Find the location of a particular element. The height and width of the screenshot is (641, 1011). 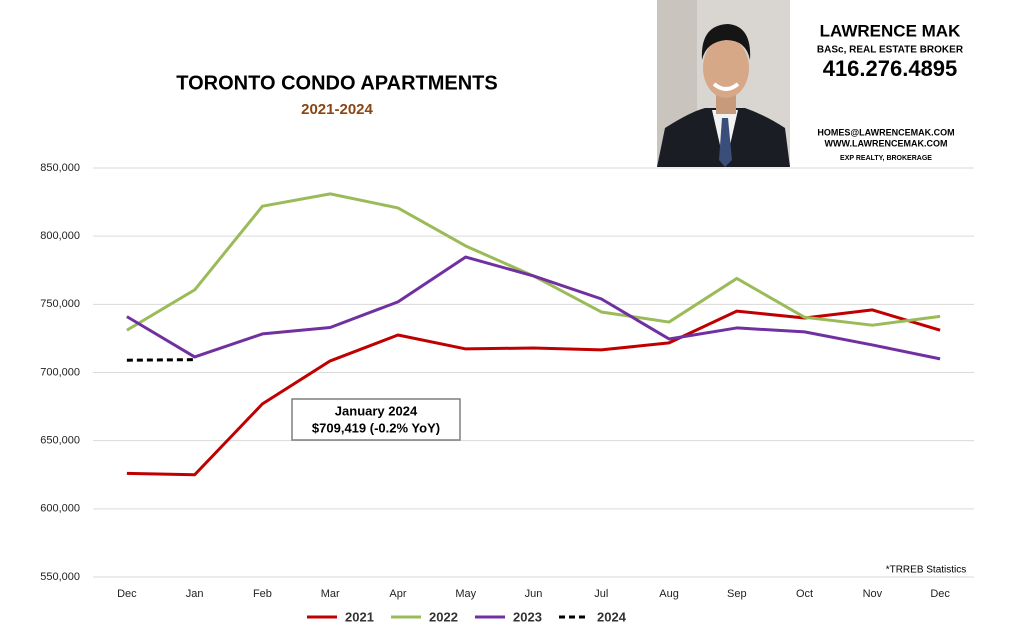

chart-subtitle: 2021-2024 is located at coordinates (337, 109).